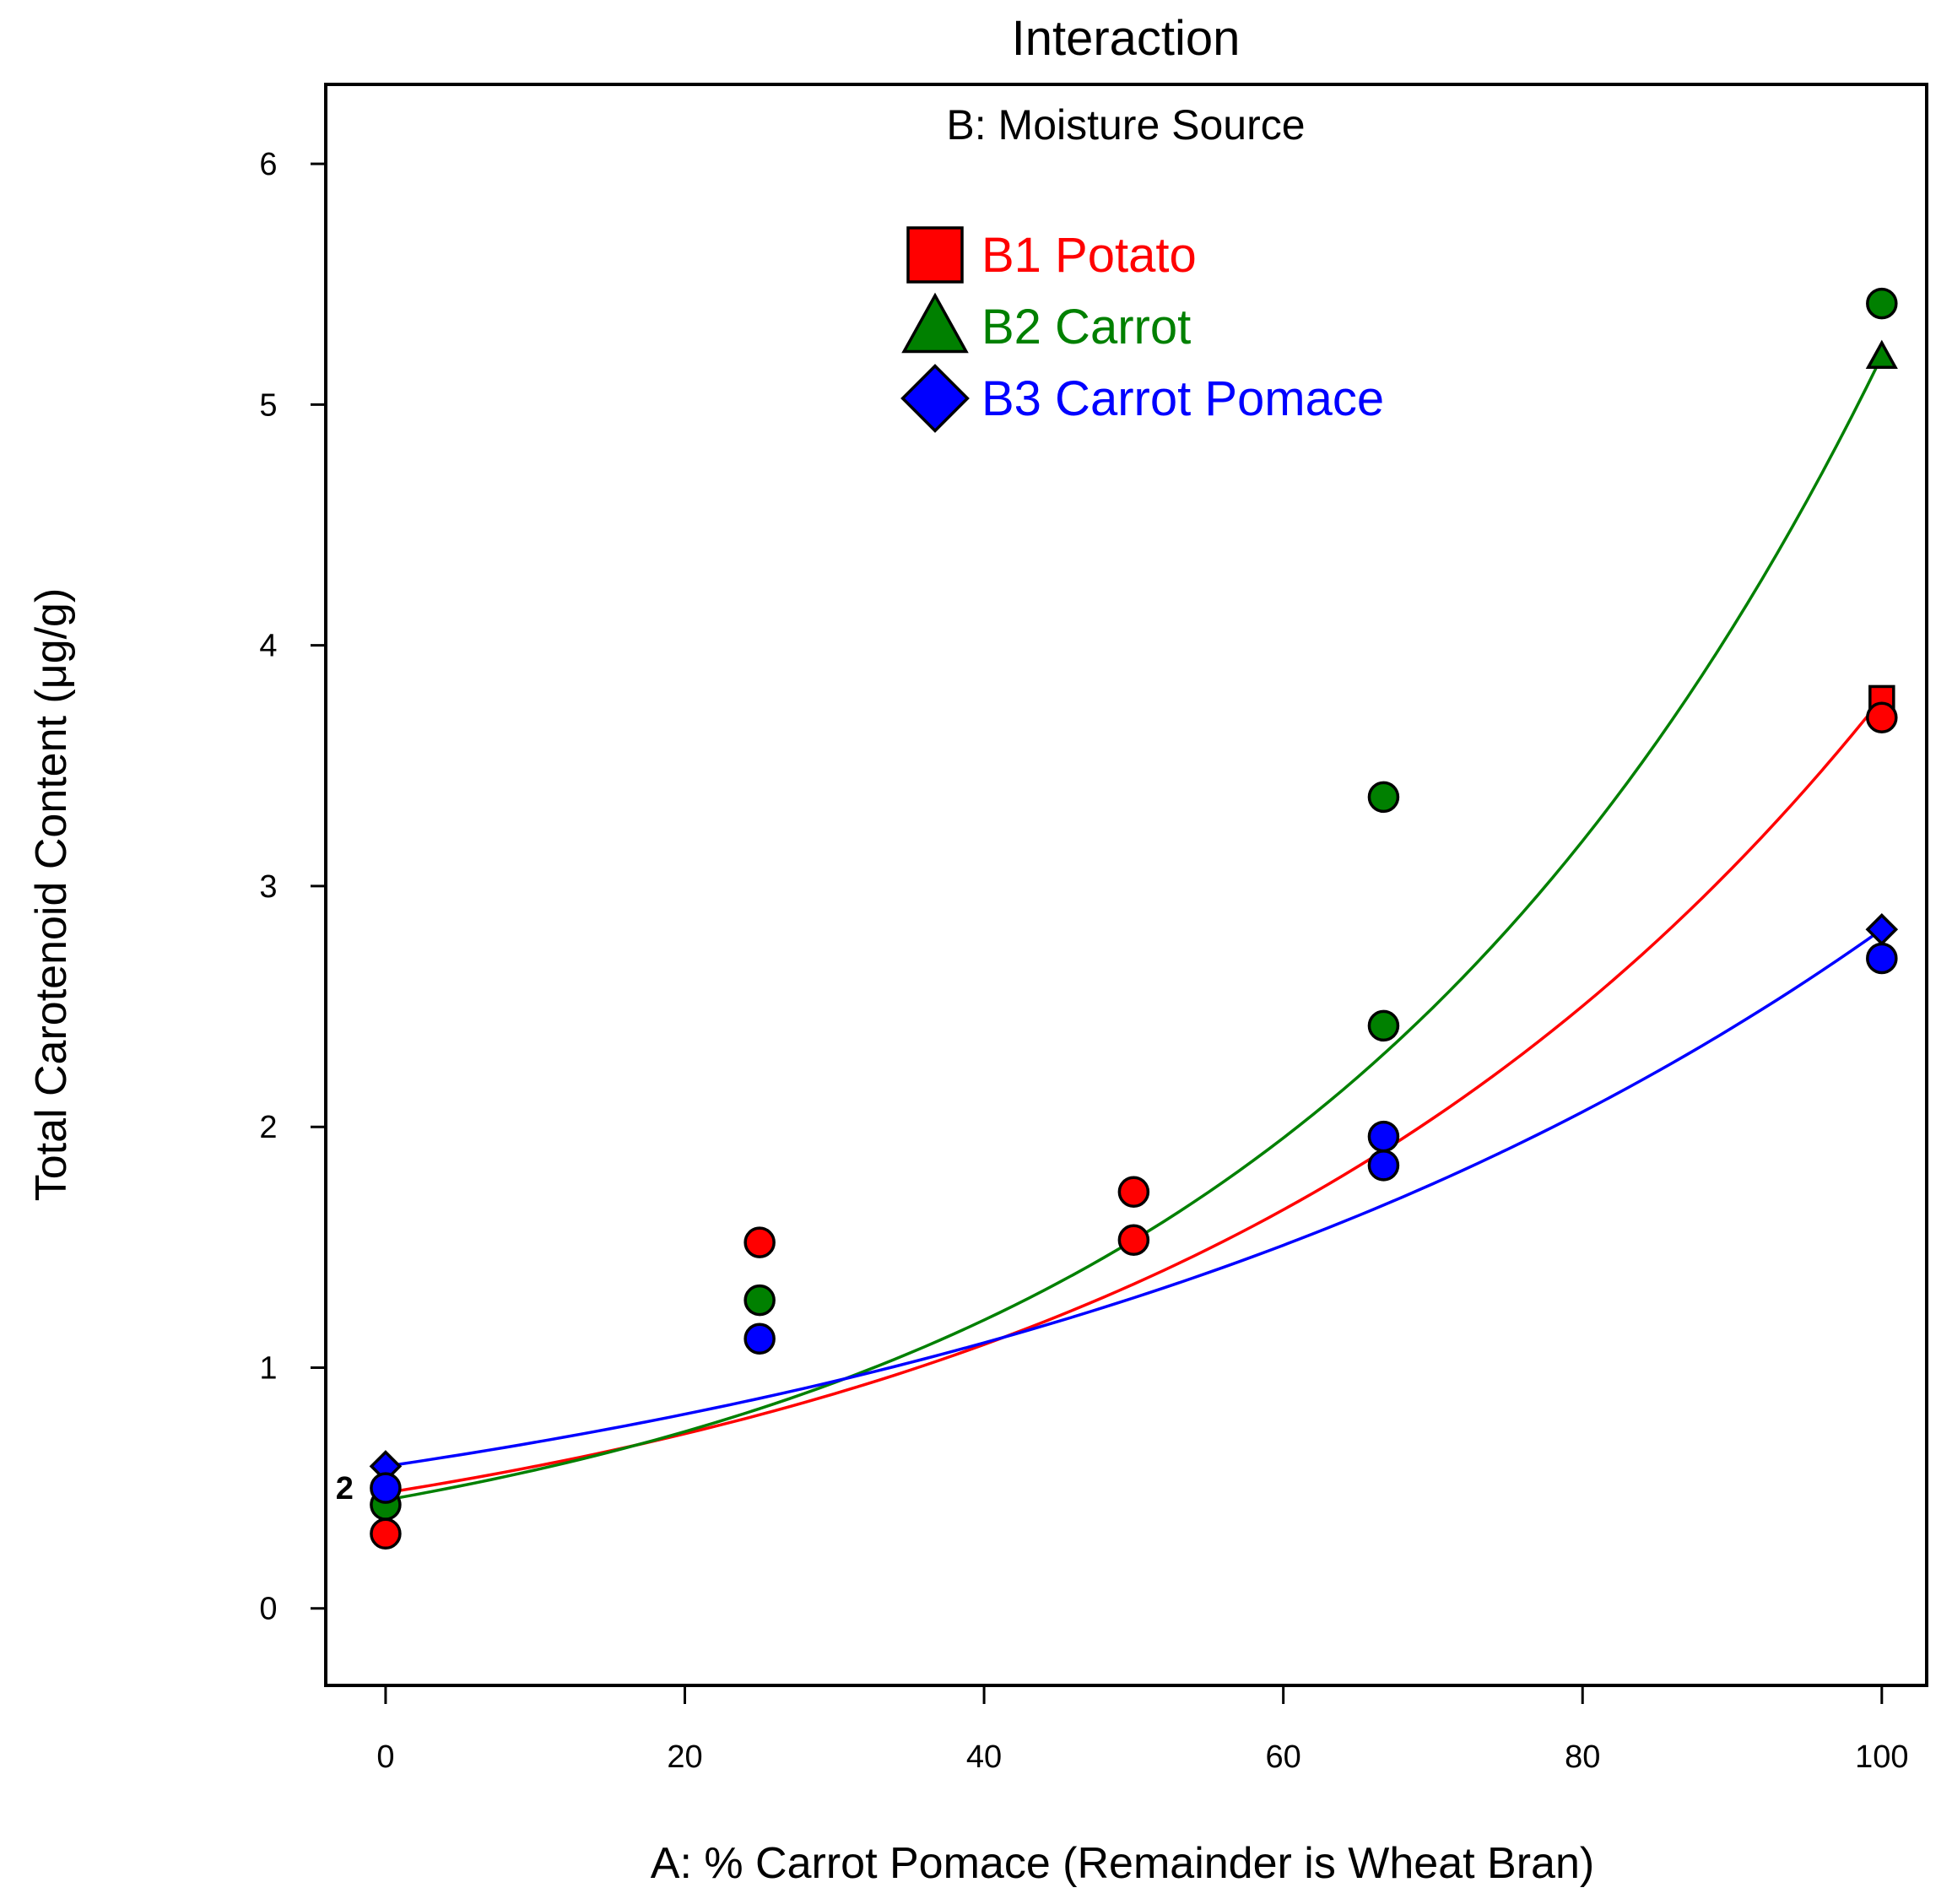 This screenshot has width=1952, height=1904. What do you see at coordinates (385, 1757) in the screenshot?
I see `x-tick-label: 0` at bounding box center [385, 1757].